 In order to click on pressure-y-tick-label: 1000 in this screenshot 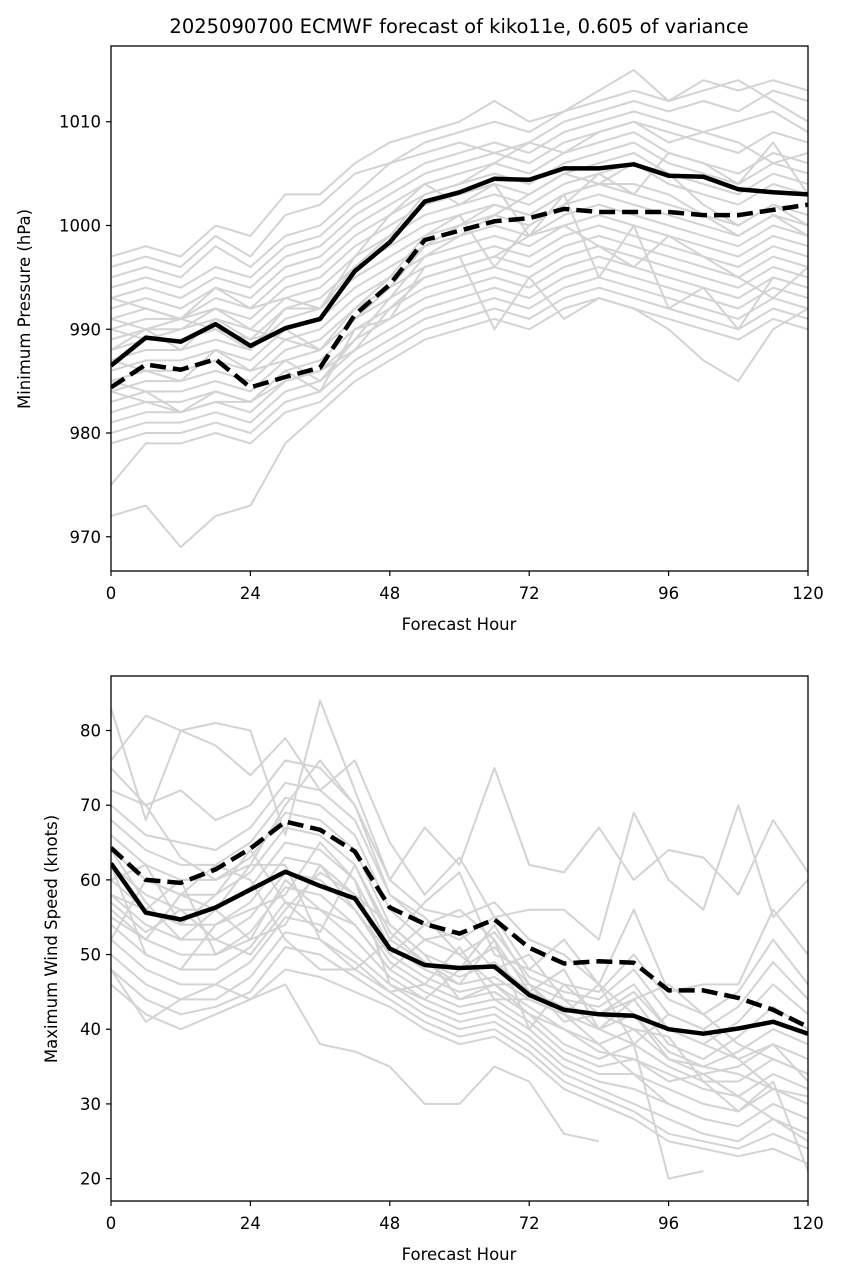, I will do `click(80, 225)`.